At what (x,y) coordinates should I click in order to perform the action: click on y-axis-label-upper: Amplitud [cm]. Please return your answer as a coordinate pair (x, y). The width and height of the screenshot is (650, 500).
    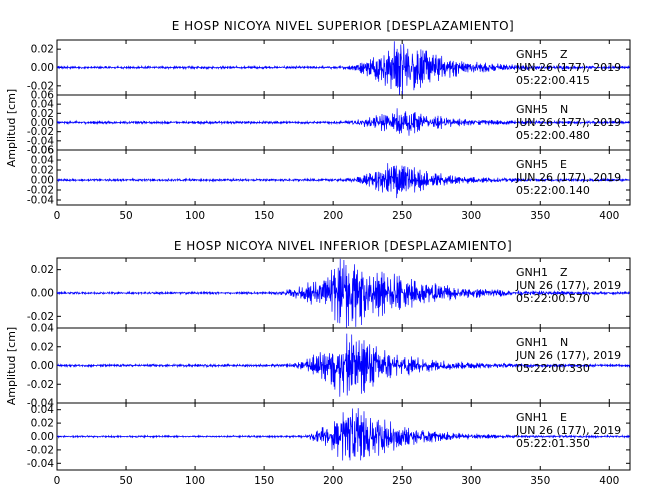
    Looking at the image, I should click on (11, 128).